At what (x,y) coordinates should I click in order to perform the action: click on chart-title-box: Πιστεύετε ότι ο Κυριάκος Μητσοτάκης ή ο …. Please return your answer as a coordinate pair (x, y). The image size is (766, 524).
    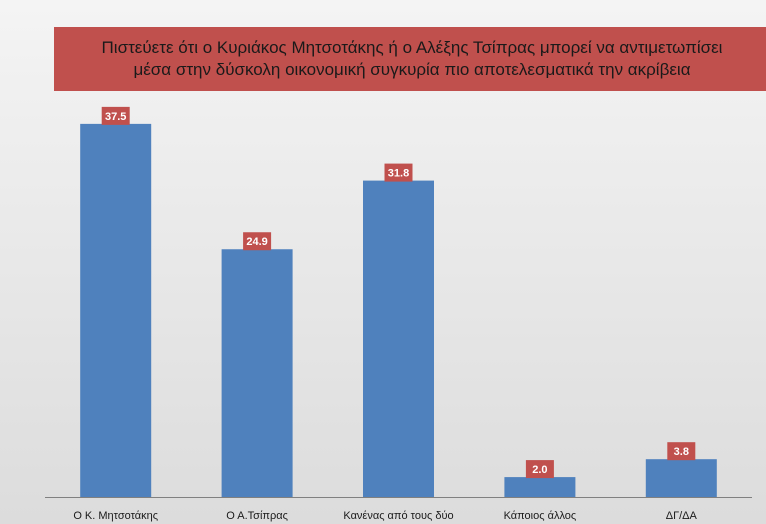
    Looking at the image, I should click on (410, 59).